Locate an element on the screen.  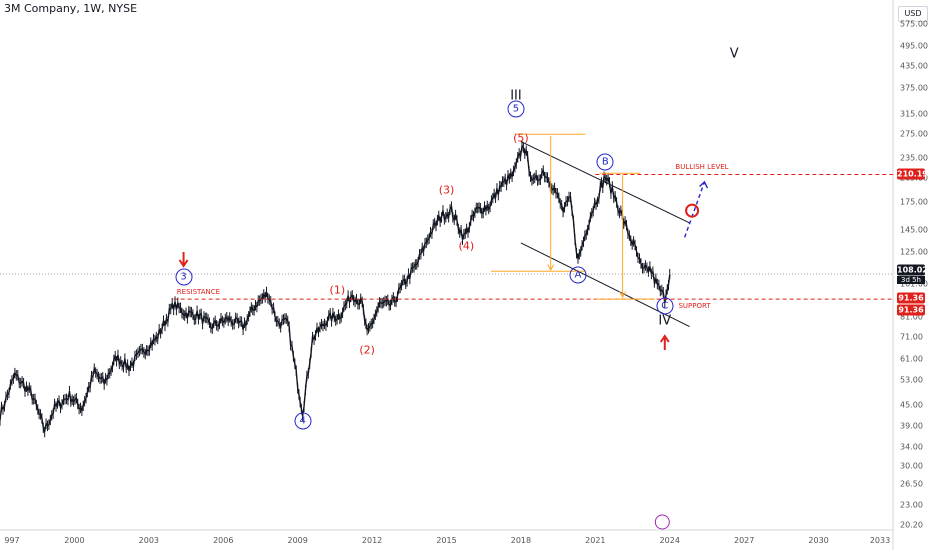
y-tick-label: 175.00 is located at coordinates (914, 202).